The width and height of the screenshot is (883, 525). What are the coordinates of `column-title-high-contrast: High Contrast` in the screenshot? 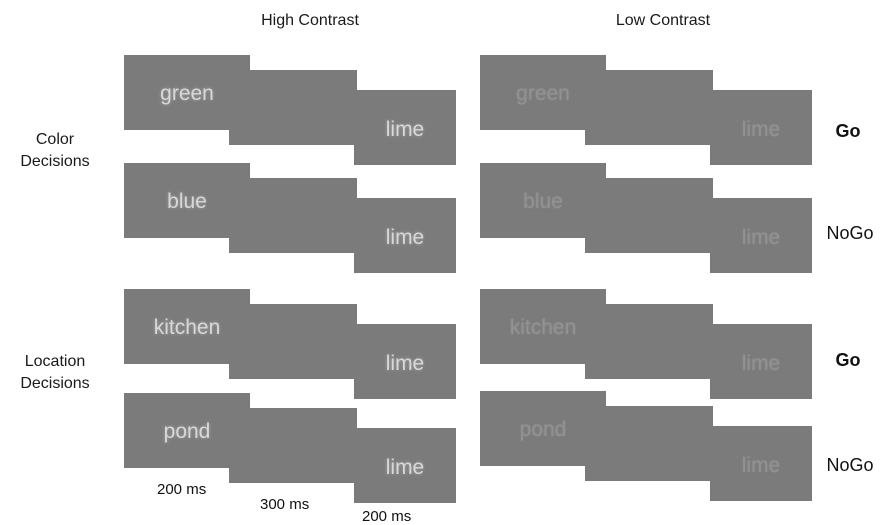 It's located at (310, 20).